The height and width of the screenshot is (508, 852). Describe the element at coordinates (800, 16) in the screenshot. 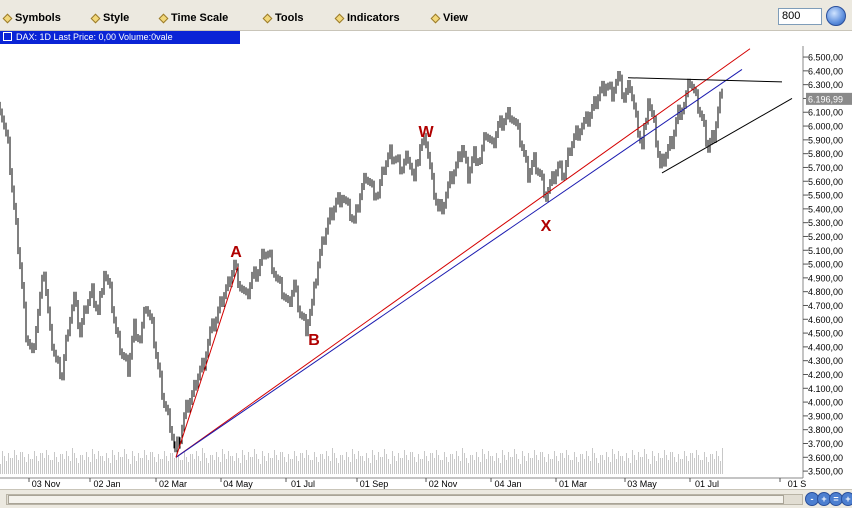

I see `zoom-input: 800` at that location.